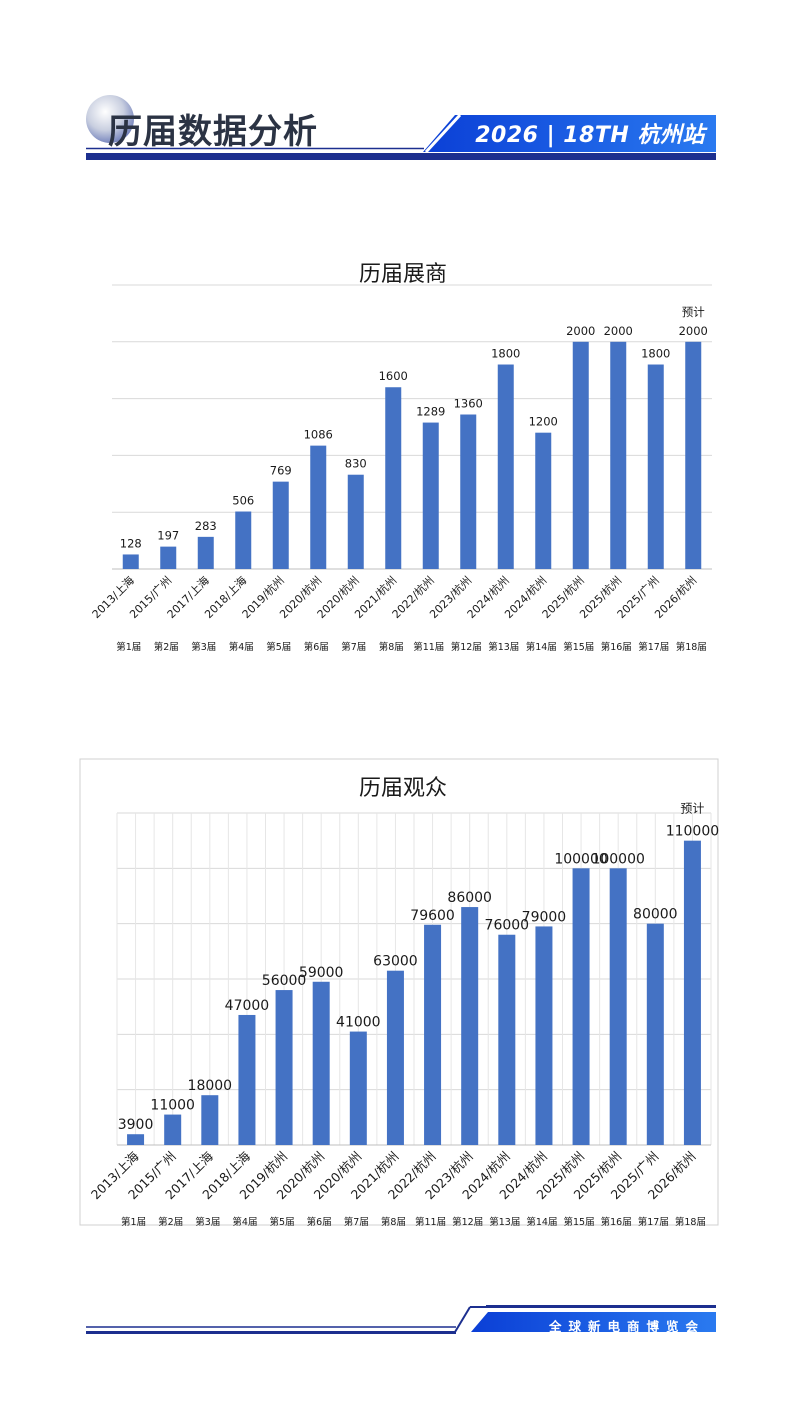 Image resolution: width=800 pixels, height=1422 pixels. Describe the element at coordinates (278, 647) in the screenshot. I see `session-label: 第5届` at that location.